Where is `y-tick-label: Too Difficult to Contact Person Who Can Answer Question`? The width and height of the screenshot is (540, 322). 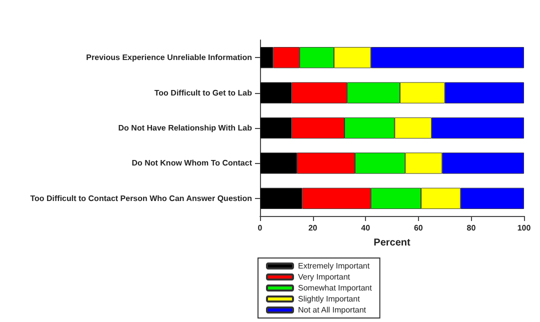
y-tick-label: Too Difficult to Contact Person Who Can Answer Question is located at coordinates (141, 198).